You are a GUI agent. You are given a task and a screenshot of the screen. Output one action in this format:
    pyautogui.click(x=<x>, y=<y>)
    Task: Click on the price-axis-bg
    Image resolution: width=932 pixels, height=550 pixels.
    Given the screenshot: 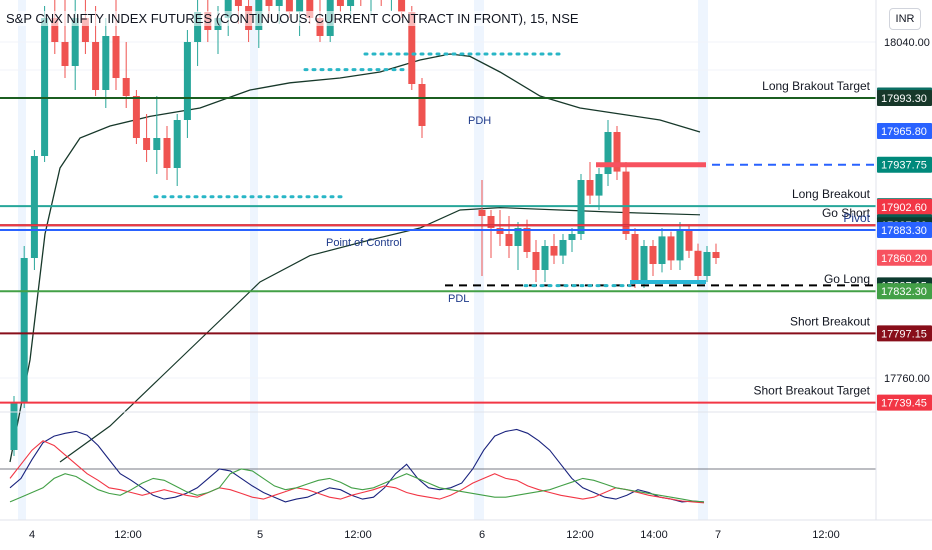 What is the action you would take?
    pyautogui.click(x=904, y=275)
    